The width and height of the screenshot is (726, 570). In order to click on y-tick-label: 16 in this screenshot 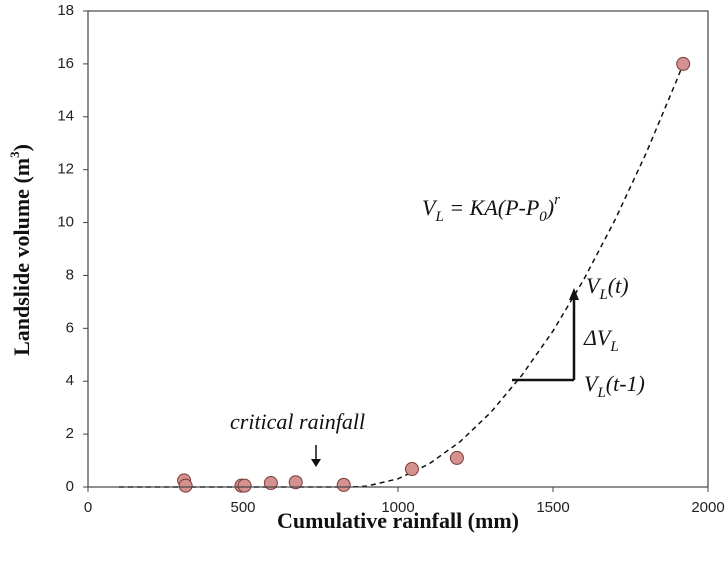, I will do `click(65, 63)`.